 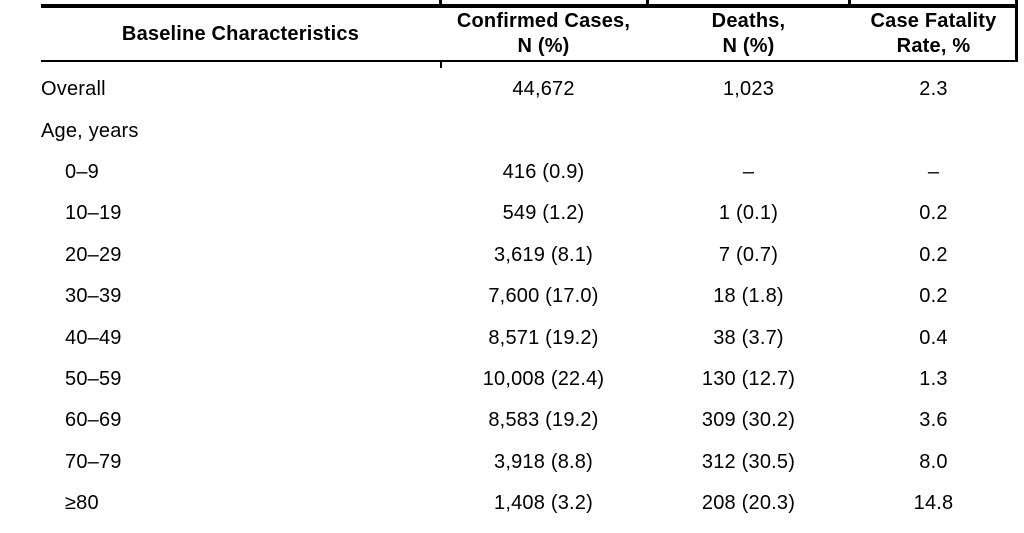 I want to click on cell-case-fatality-rate: 1.3, so click(x=933, y=378).